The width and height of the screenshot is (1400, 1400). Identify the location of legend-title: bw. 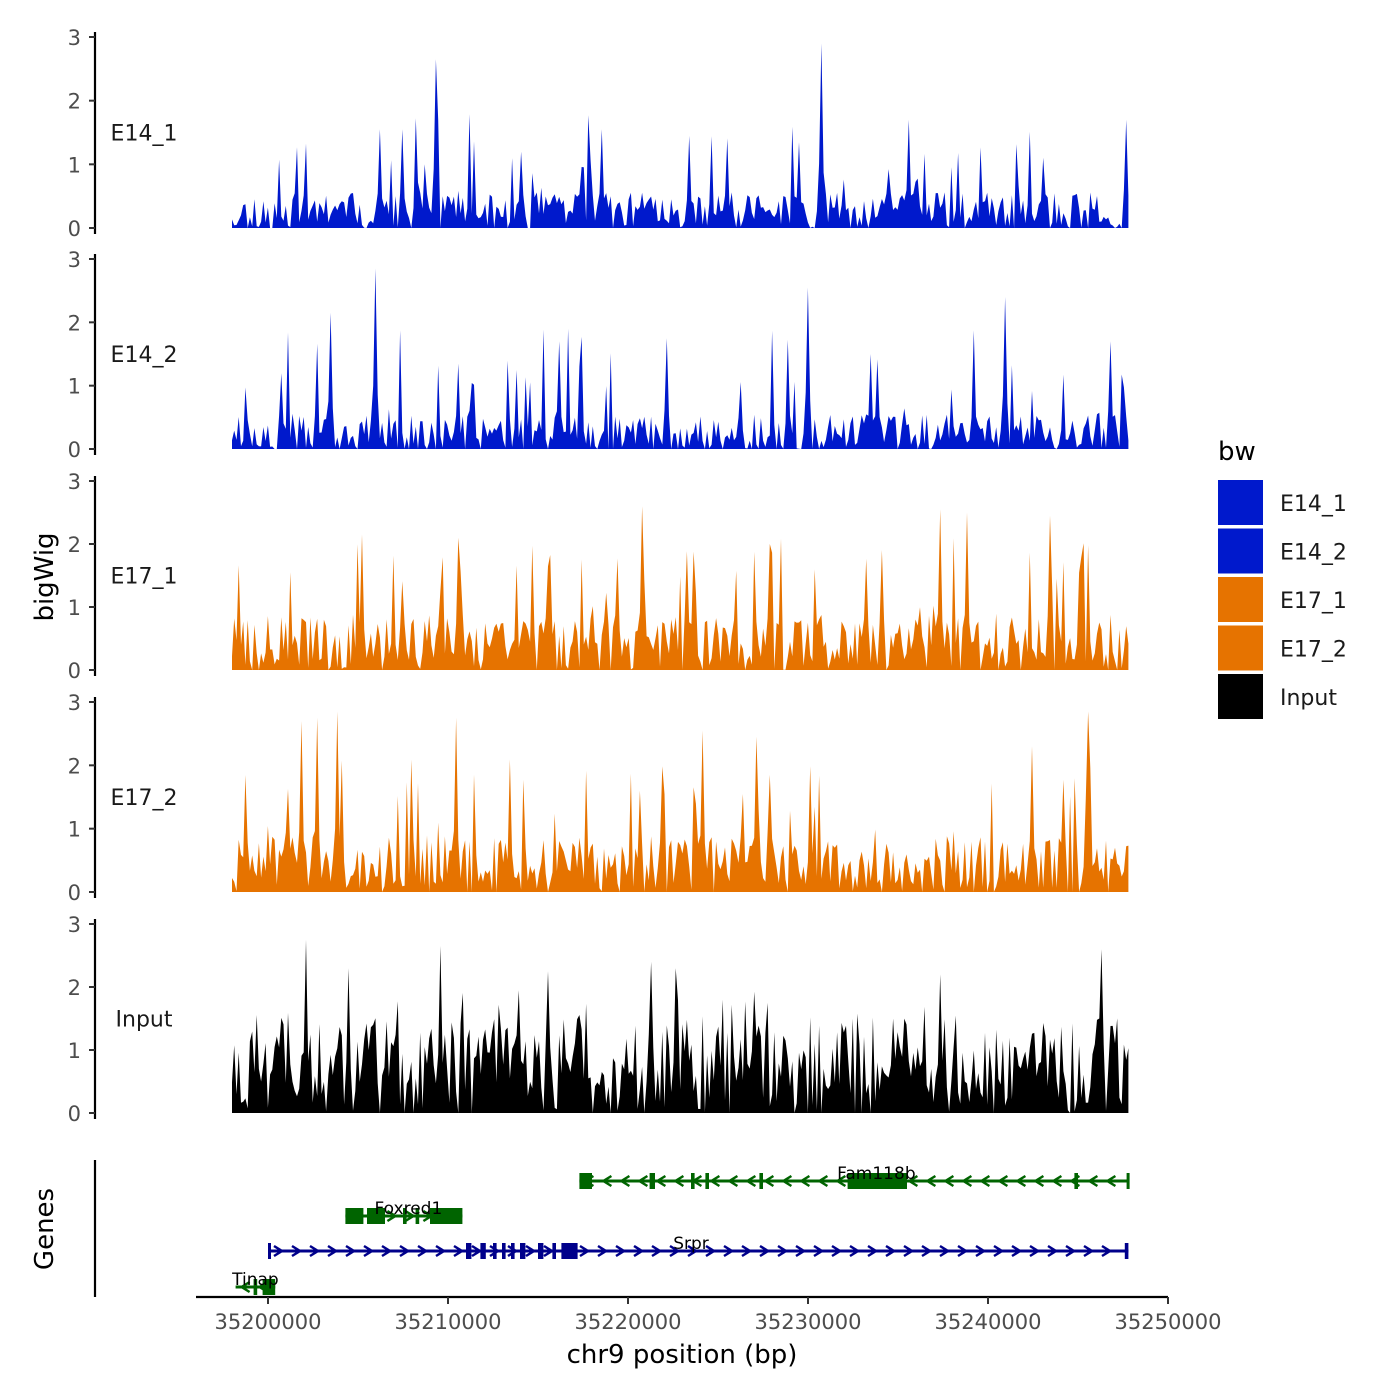
(1237, 452).